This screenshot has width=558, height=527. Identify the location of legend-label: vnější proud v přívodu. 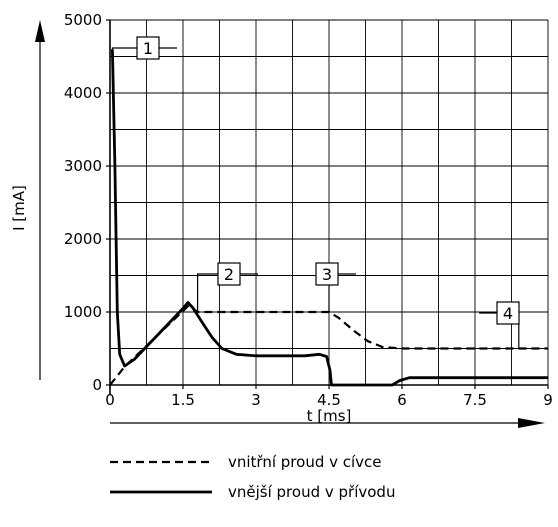
(311, 492).